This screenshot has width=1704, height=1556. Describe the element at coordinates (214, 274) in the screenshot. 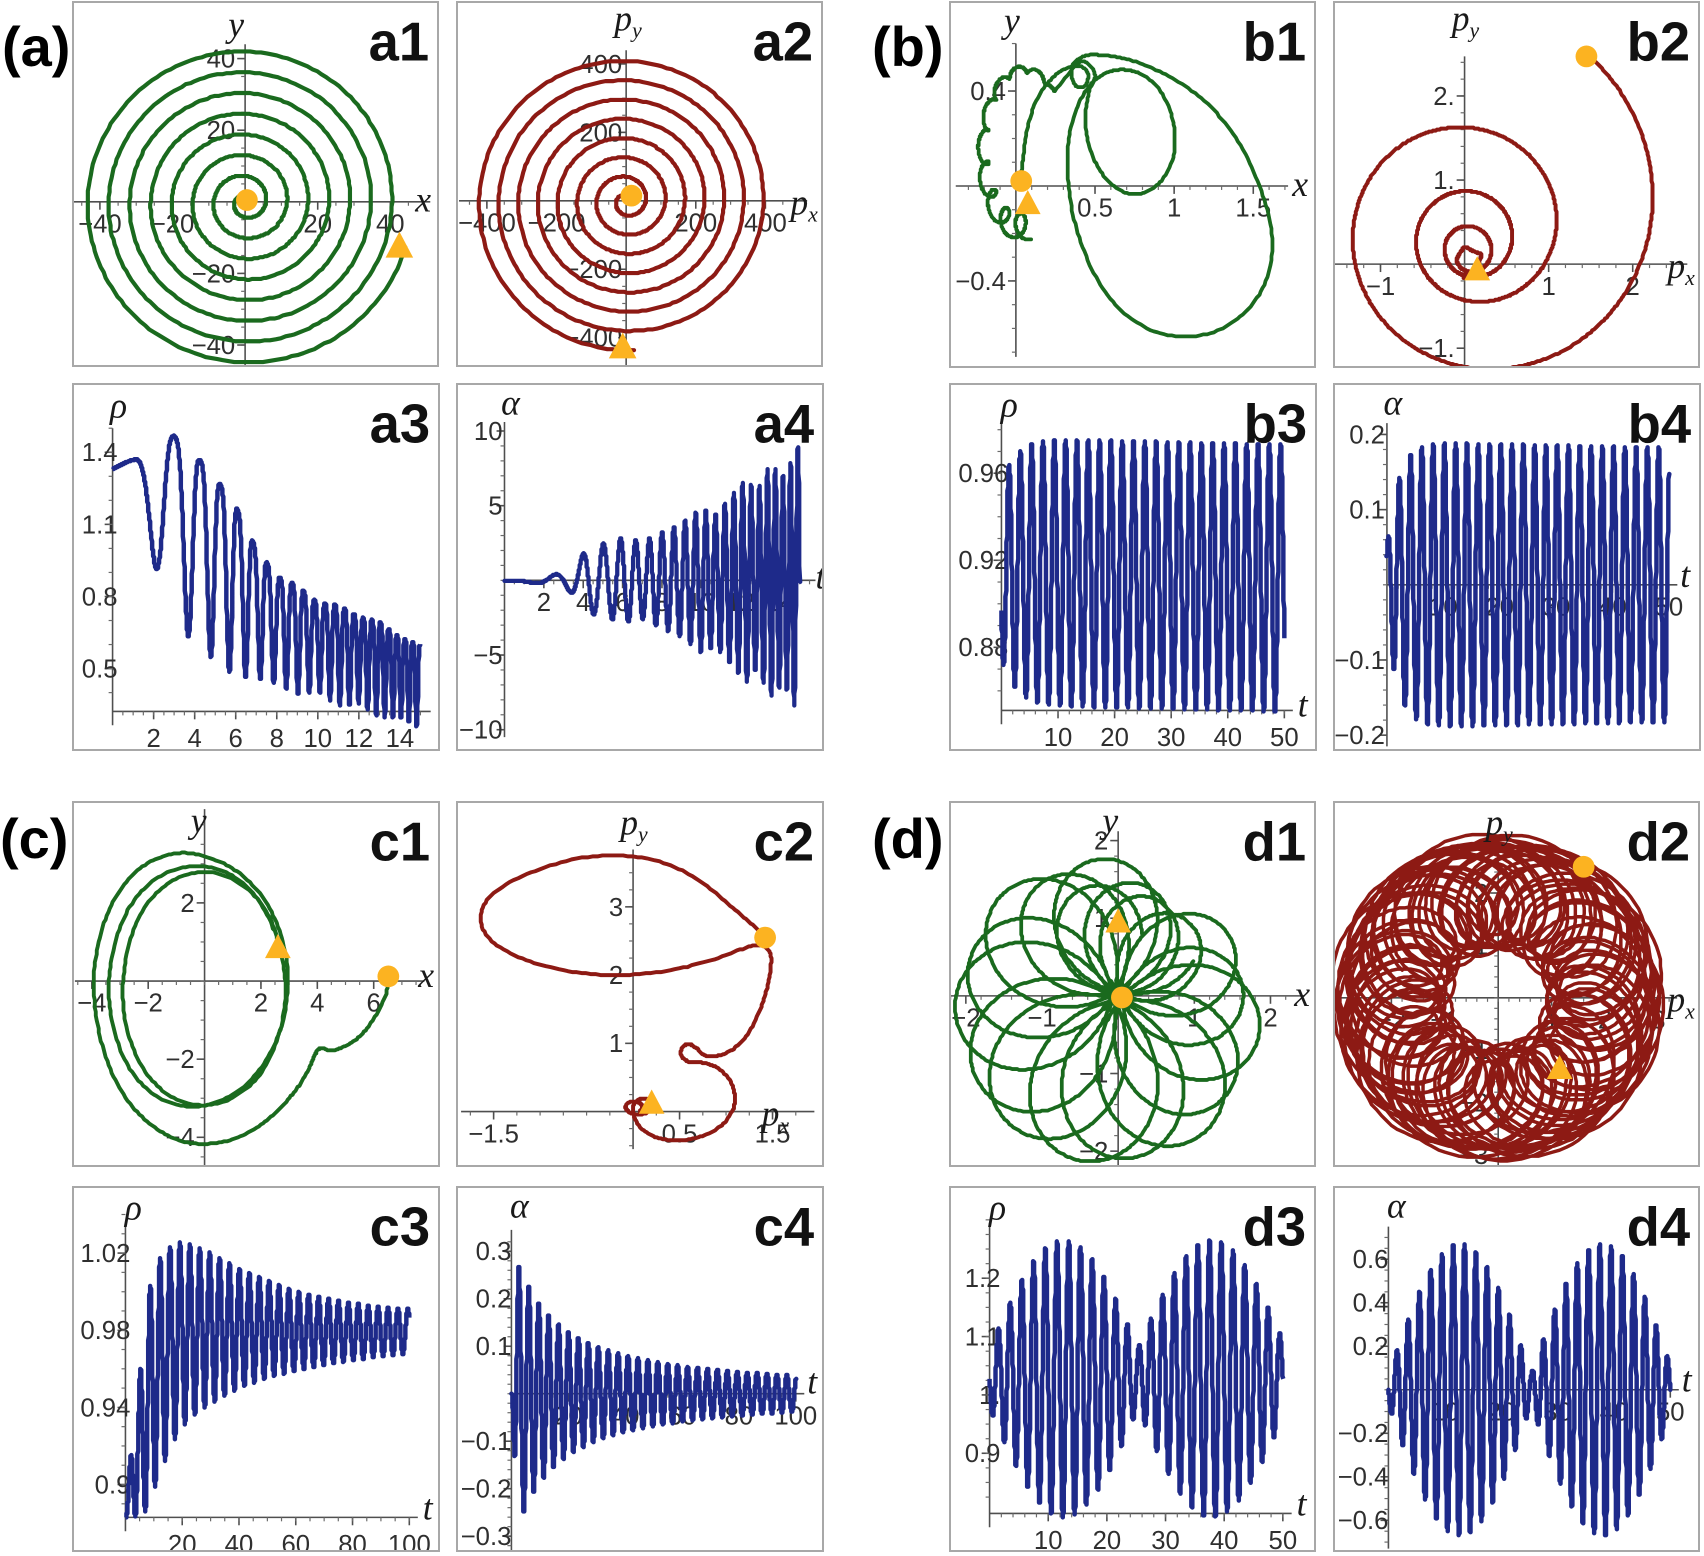

I see `svg-text: −20` at that location.